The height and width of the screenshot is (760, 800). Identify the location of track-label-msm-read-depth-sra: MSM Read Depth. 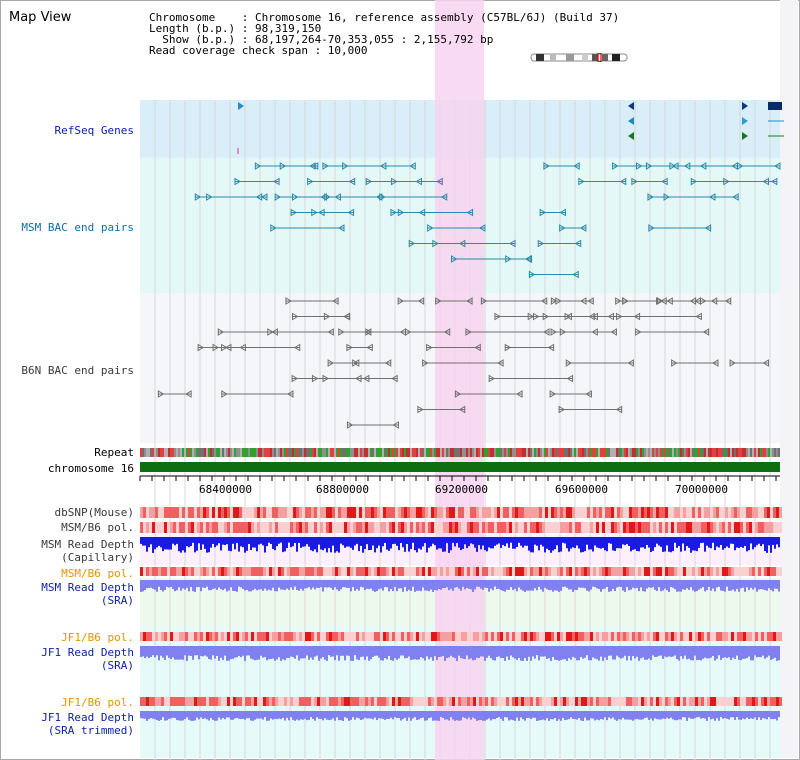
(87, 587).